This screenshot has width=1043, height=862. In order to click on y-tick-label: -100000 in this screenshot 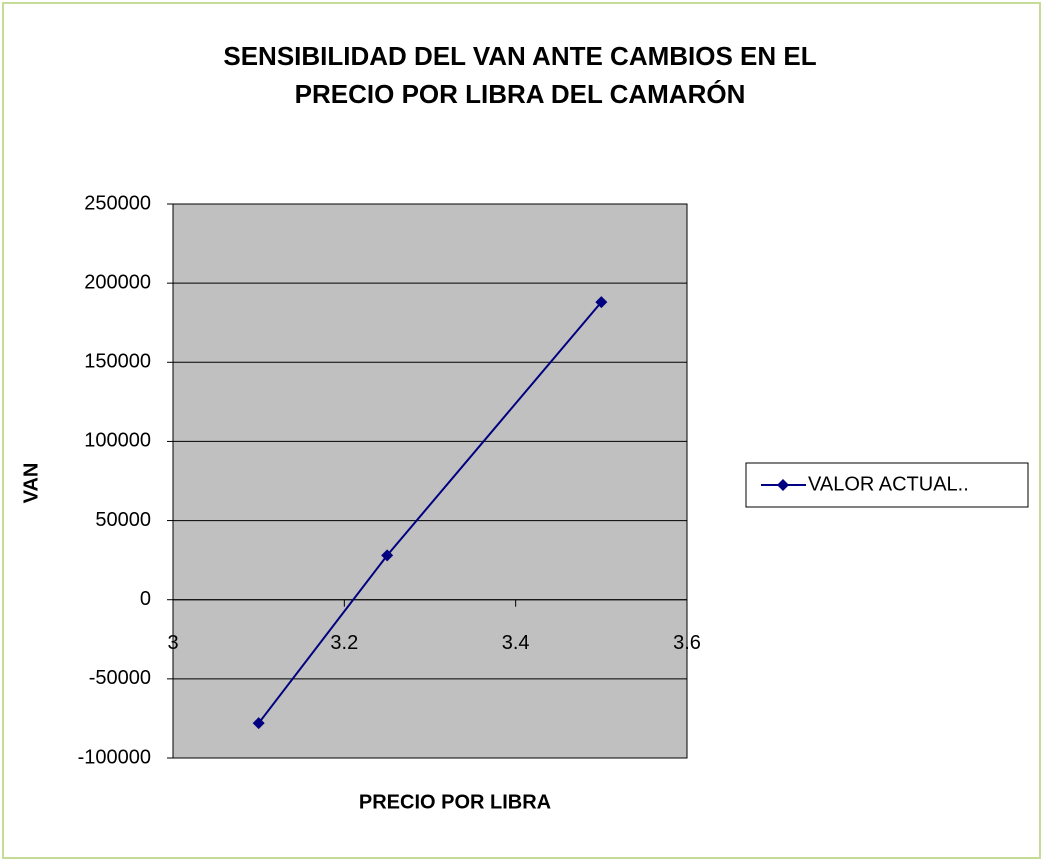, I will do `click(114, 757)`.